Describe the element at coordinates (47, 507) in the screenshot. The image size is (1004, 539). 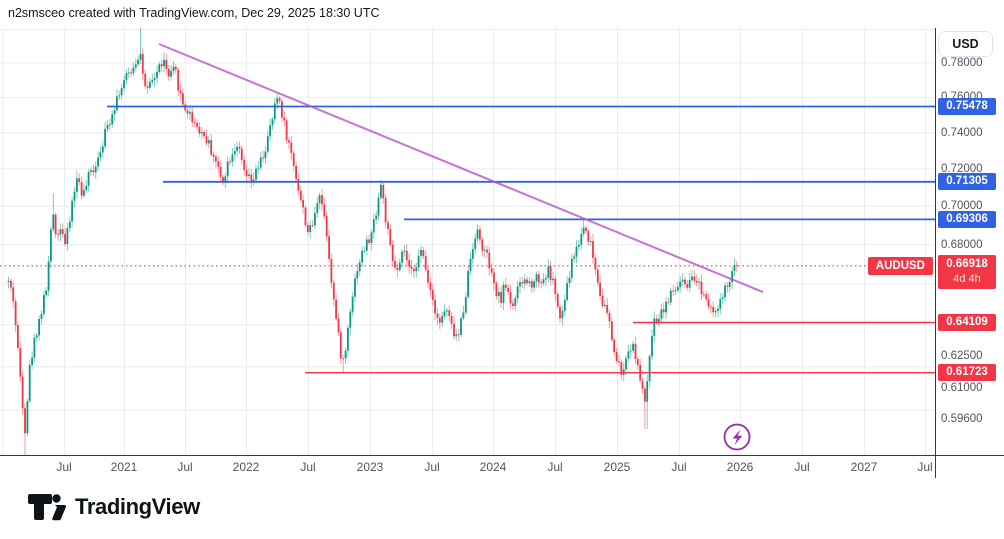
I see `tradingview-logo-icon` at that location.